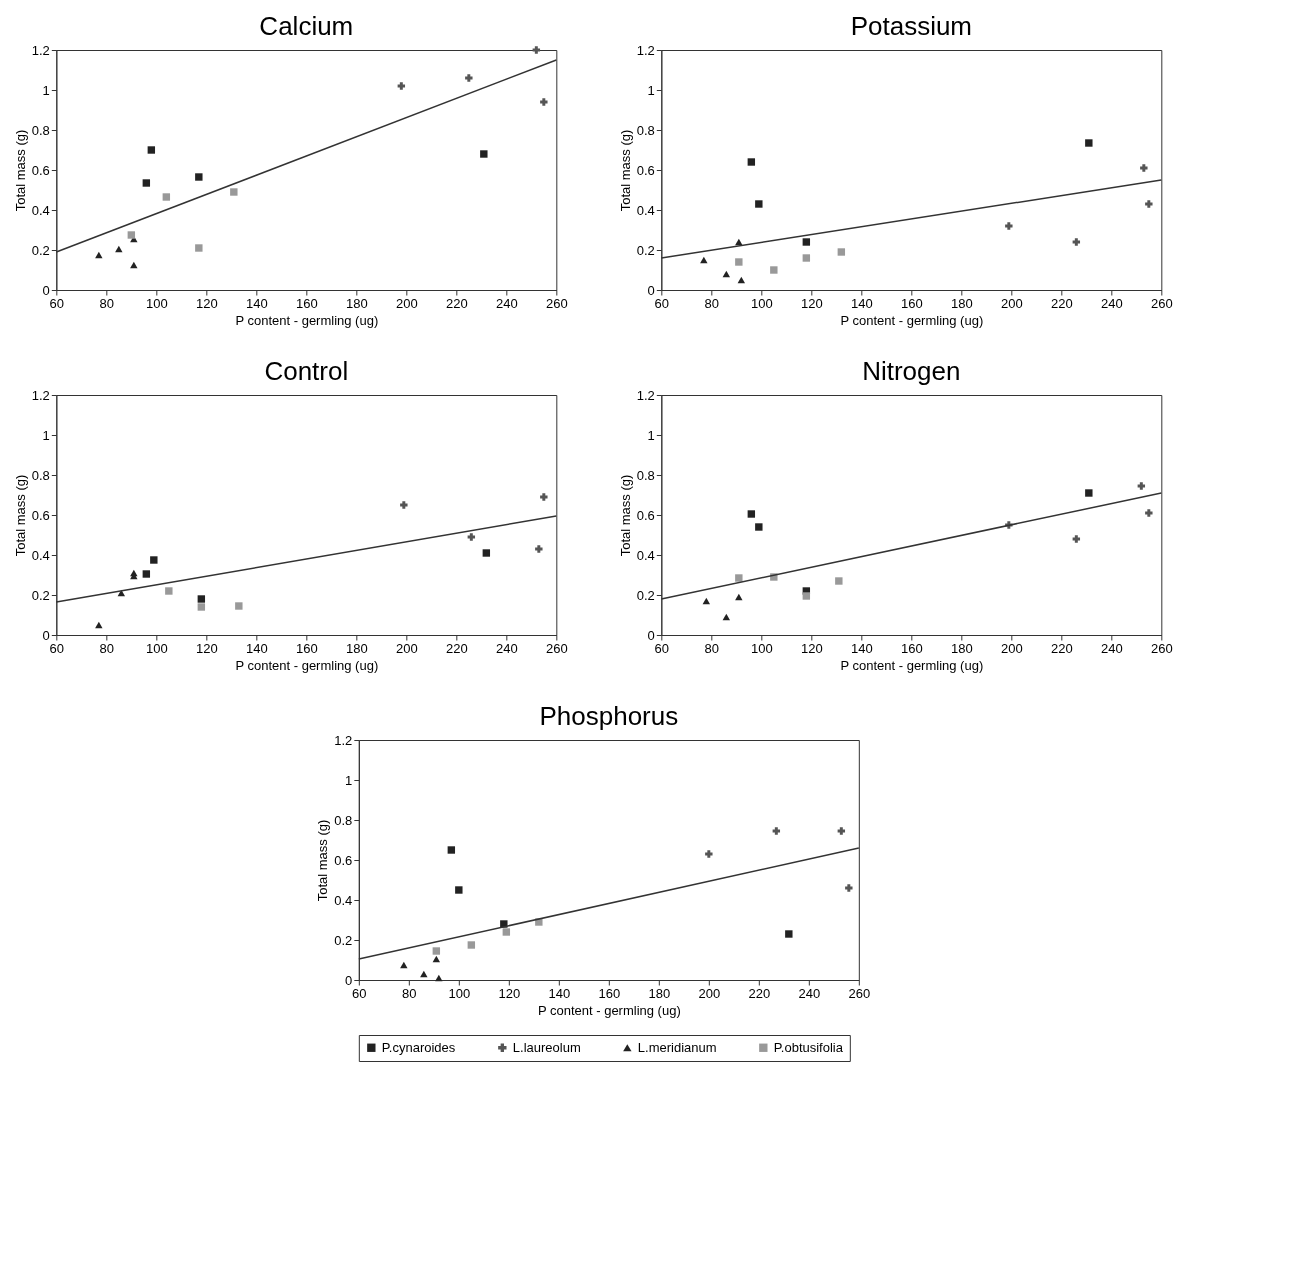 This screenshot has height=1270, width=1292. Describe the element at coordinates (808, 1047) in the screenshot. I see `legend-label: P.obtusifolia` at that location.